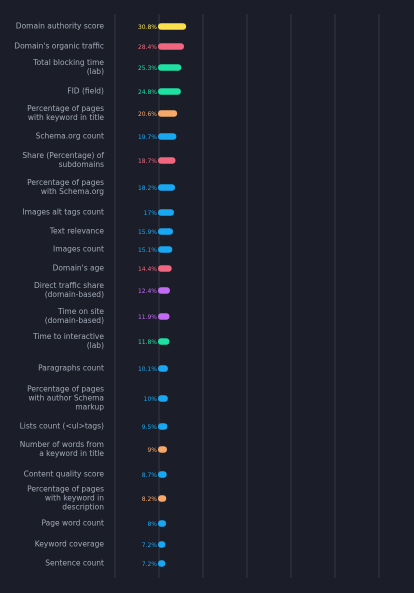  What do you see at coordinates (147, 161) in the screenshot?
I see `value-label-6: 18.7%` at bounding box center [147, 161].